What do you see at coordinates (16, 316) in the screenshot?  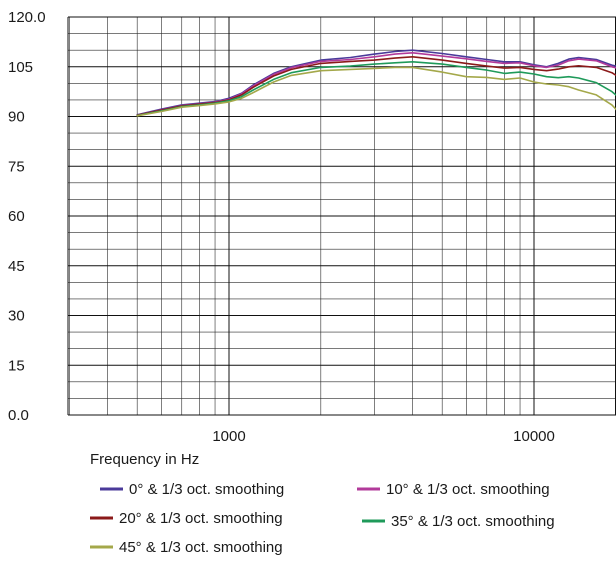 I see `y-tick-label: 30` at bounding box center [16, 316].